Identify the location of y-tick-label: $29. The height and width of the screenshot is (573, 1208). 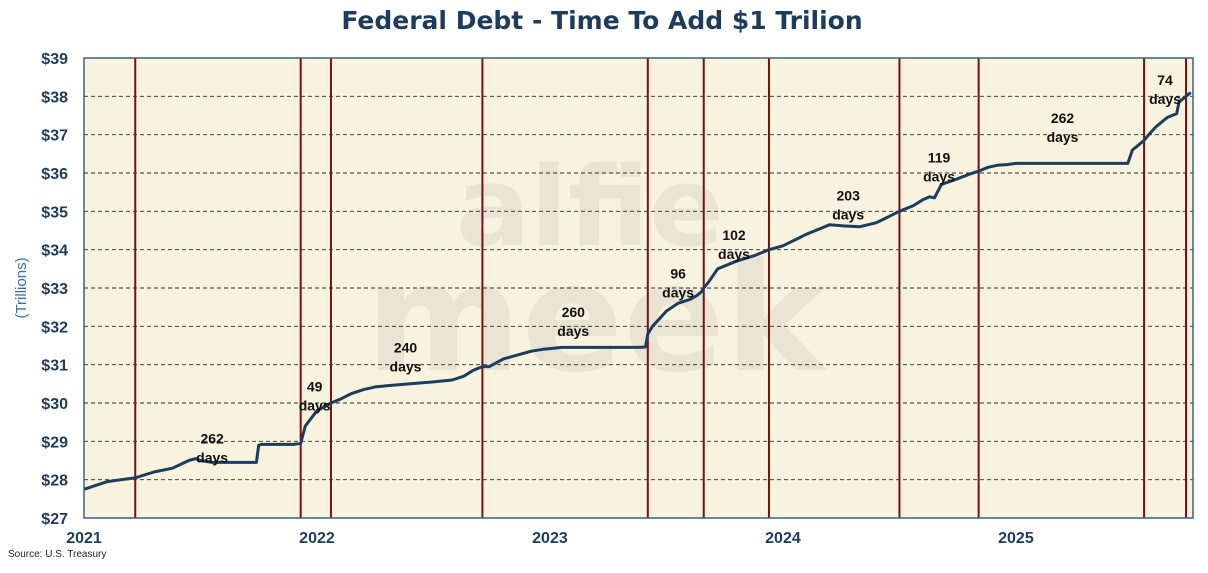
(54, 442).